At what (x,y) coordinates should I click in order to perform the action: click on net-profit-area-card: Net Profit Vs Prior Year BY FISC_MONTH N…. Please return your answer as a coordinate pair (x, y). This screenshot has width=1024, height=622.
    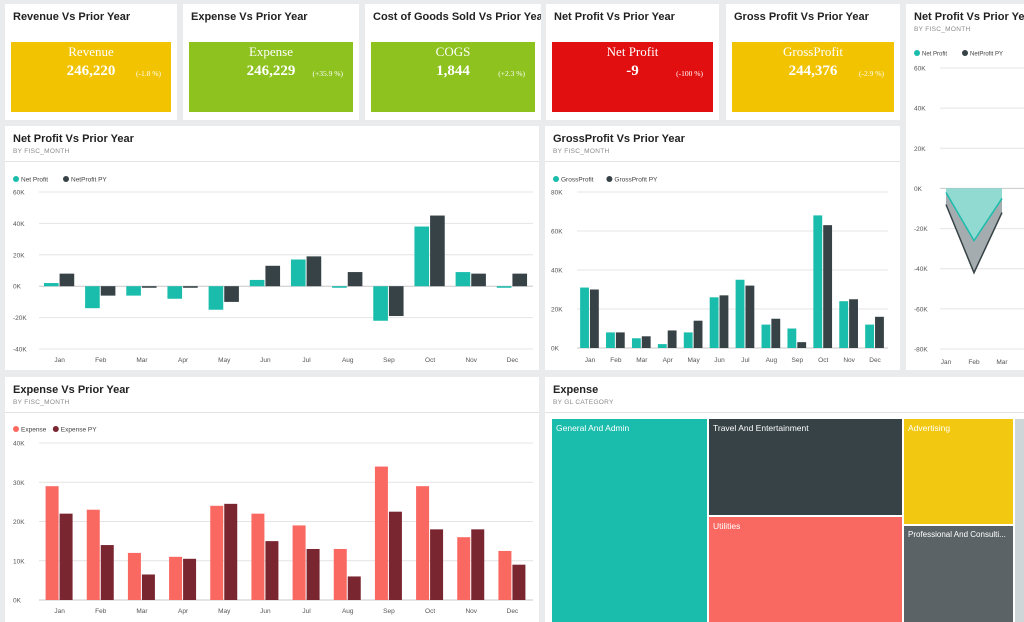
    Looking at the image, I should click on (965, 187).